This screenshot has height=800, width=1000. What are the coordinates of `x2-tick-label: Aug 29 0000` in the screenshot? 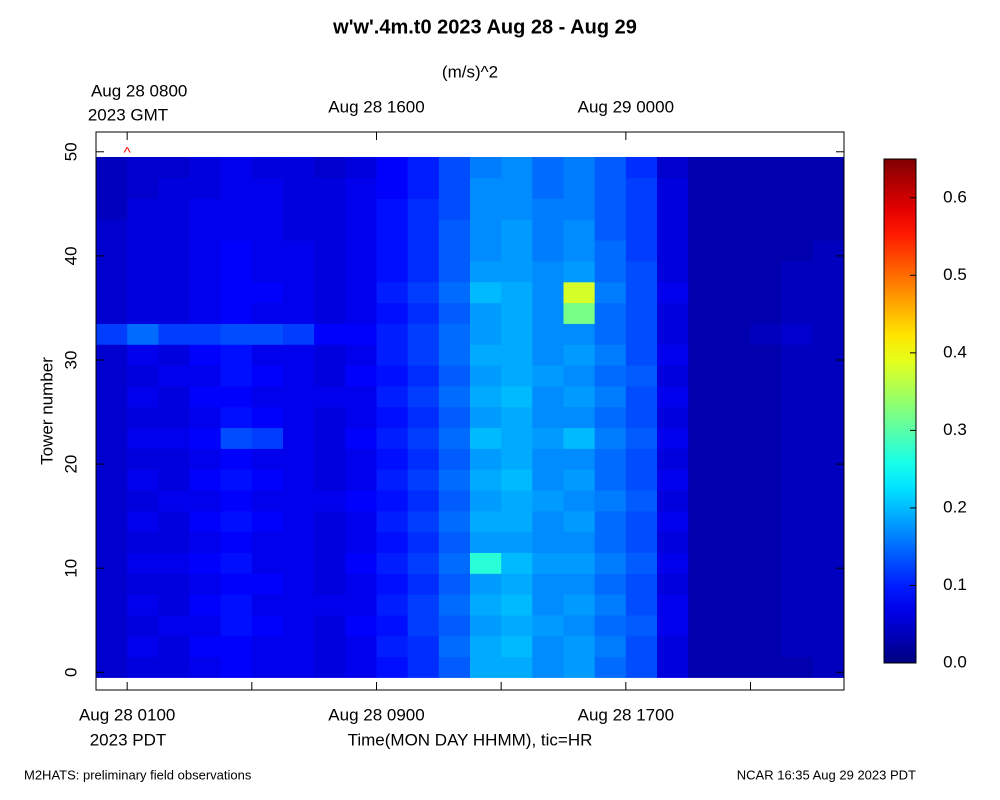 It's located at (626, 106).